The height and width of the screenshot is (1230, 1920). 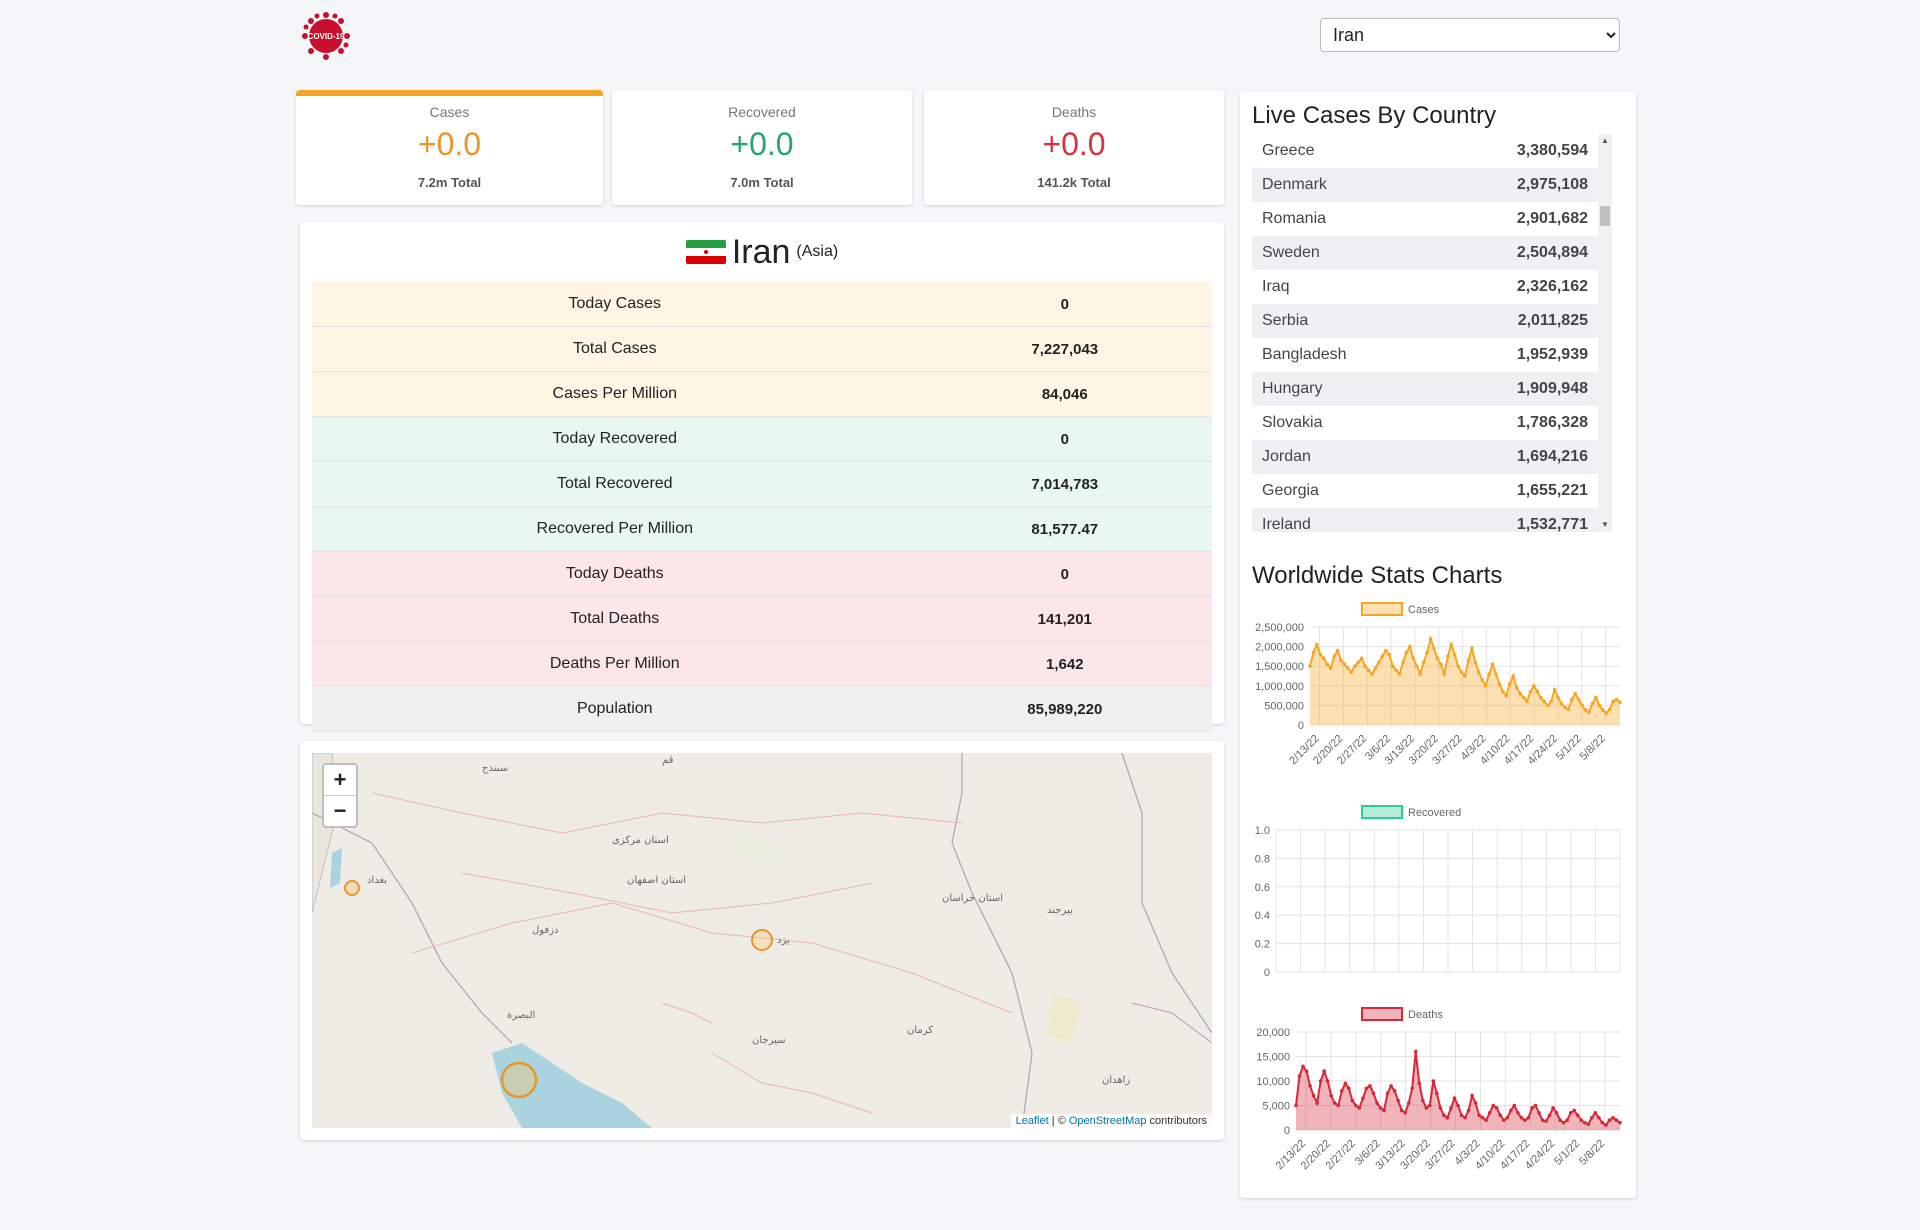 What do you see at coordinates (1470, 35) in the screenshot?
I see `country-select: Iran` at bounding box center [1470, 35].